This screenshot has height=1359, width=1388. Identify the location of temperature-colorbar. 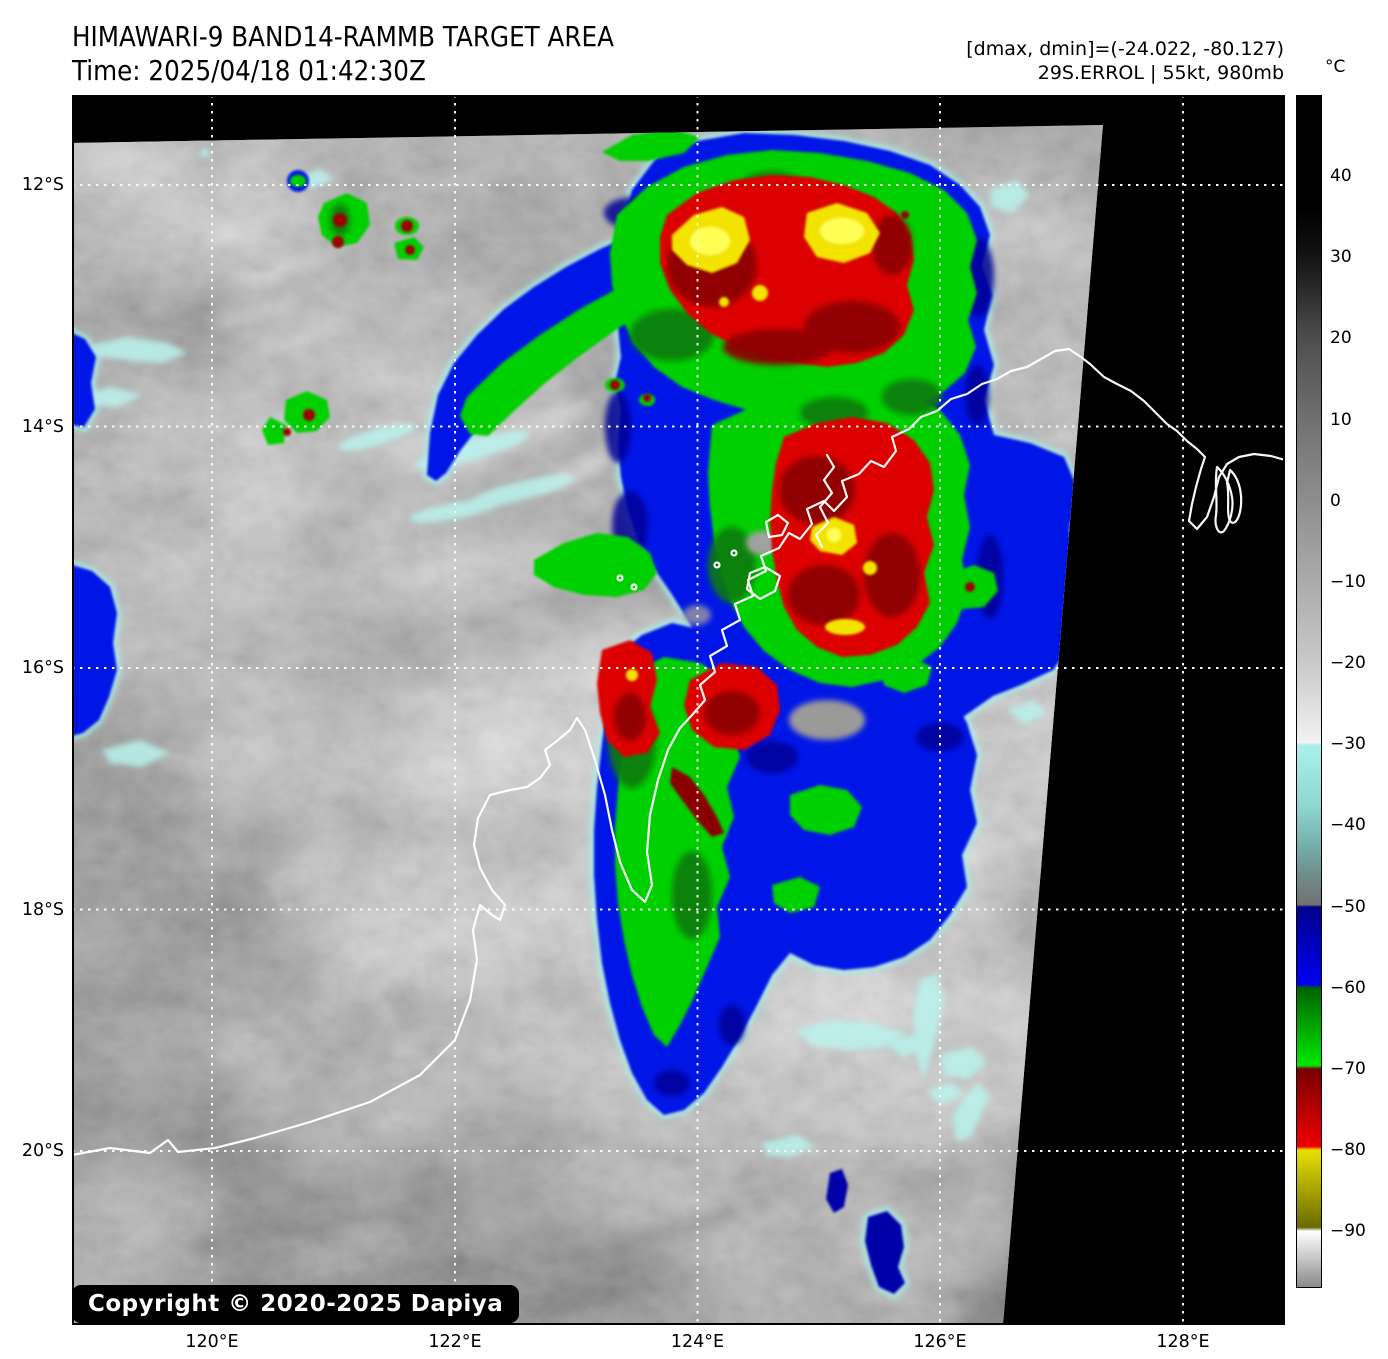
(1309, 691).